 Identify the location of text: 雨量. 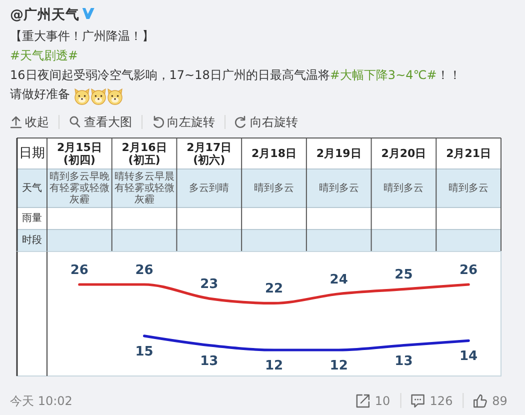
(32, 218).